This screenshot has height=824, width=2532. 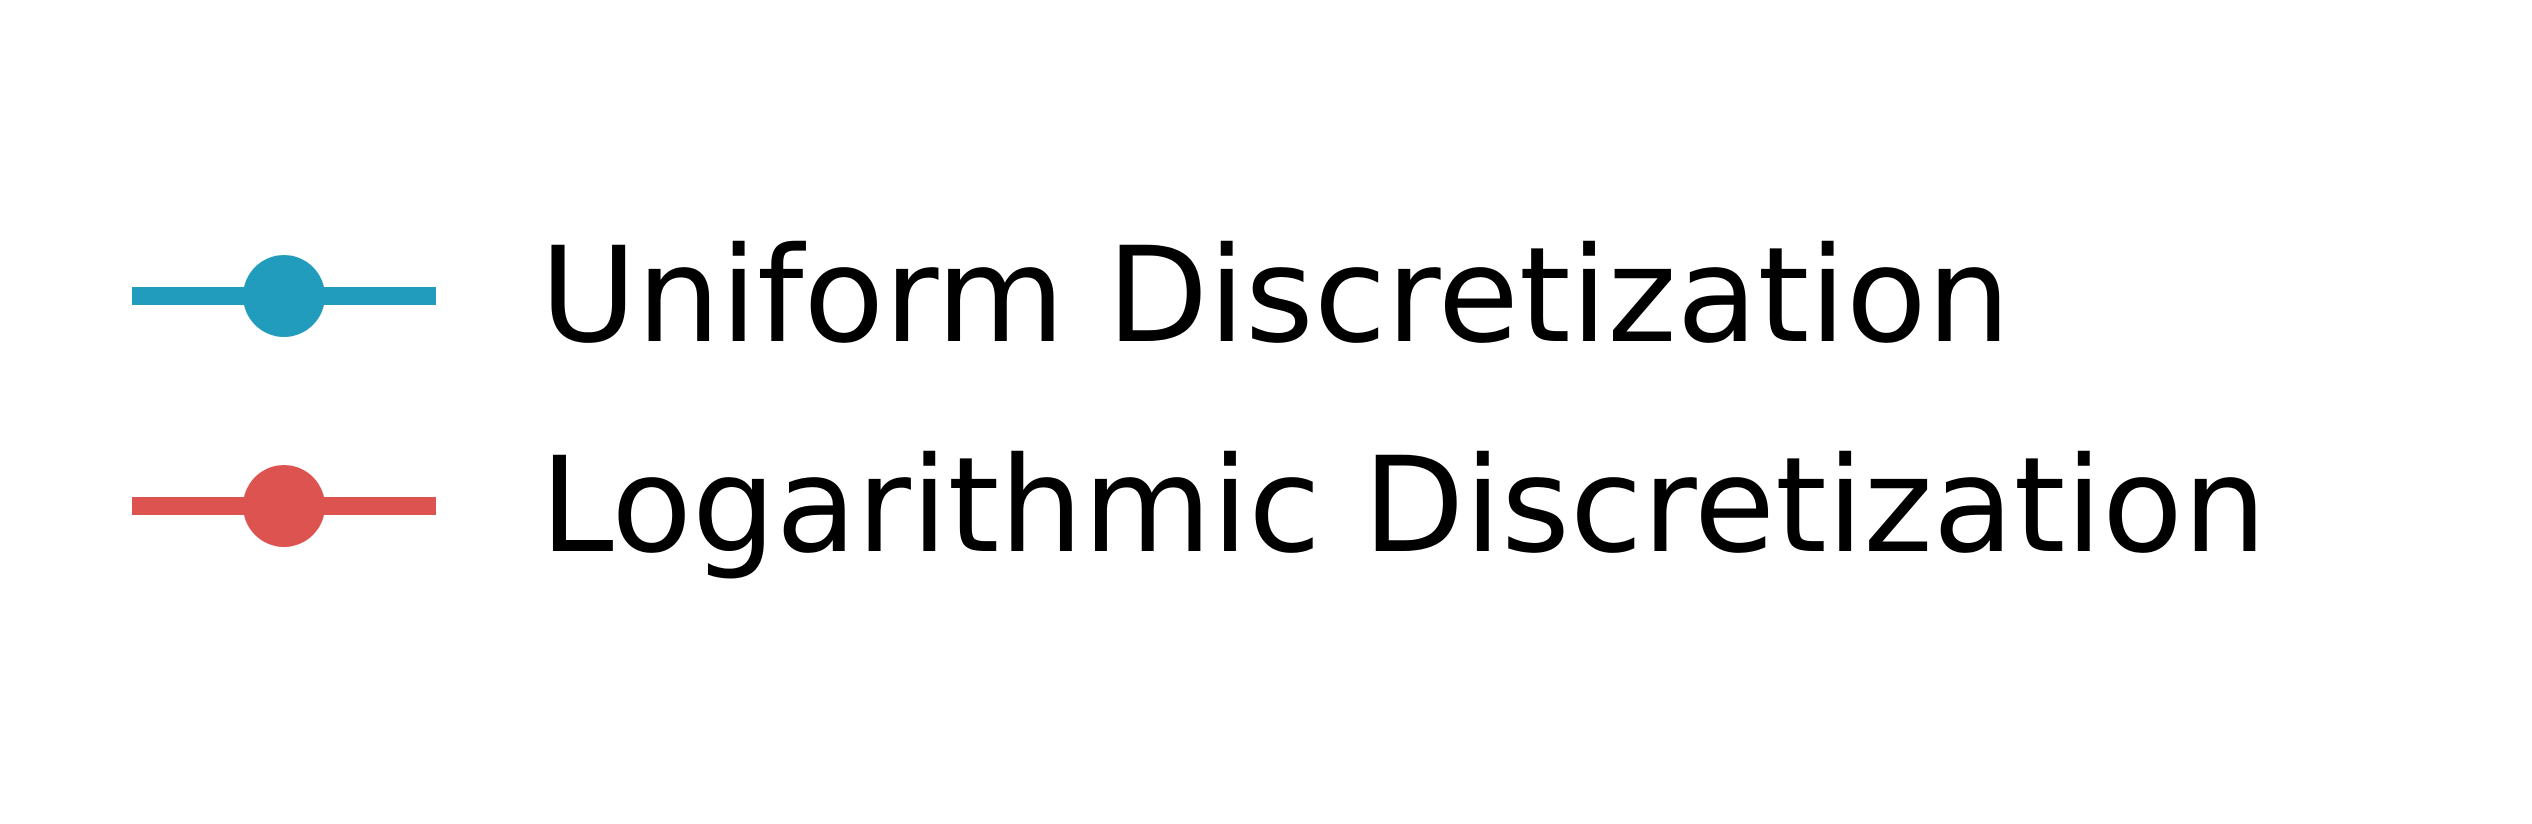 I want to click on legend-label-logarithmic: Logarithmic Discretization, so click(x=1403, y=506).